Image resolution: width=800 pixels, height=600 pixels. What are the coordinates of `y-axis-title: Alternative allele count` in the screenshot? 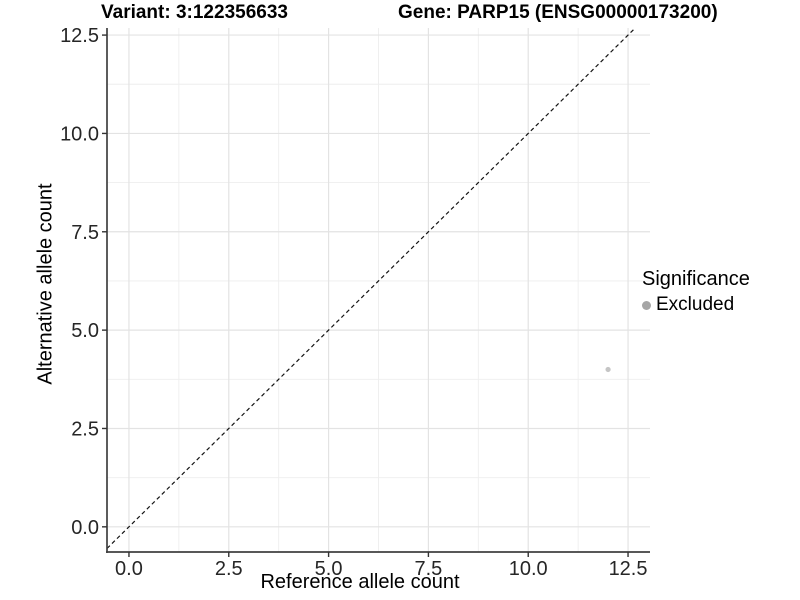 It's located at (45, 284).